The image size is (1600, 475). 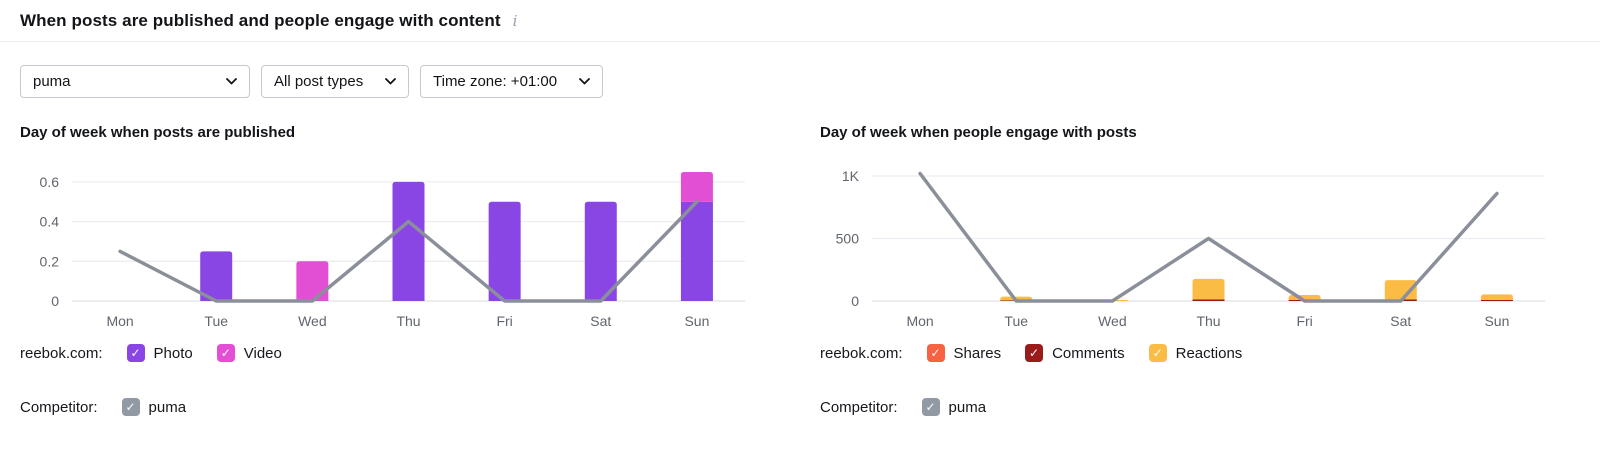 I want to click on legend-item-photo: ✓ Photo, so click(x=159, y=353).